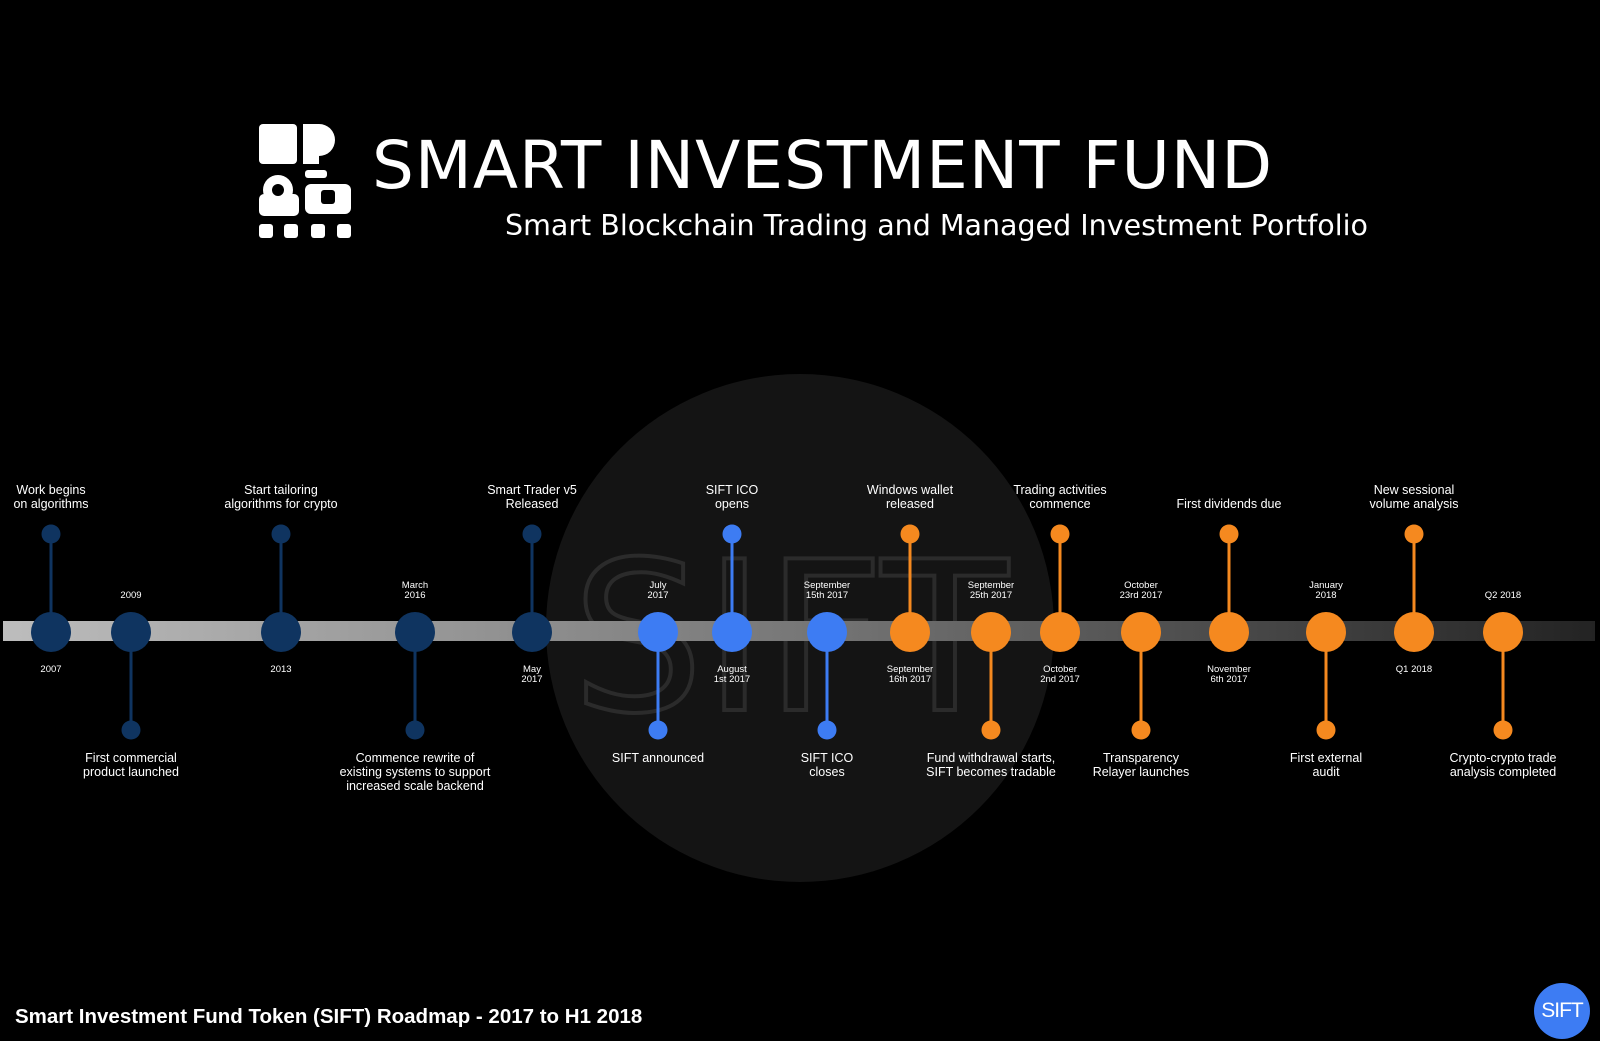 The width and height of the screenshot is (1600, 1041). Describe the element at coordinates (991, 772) in the screenshot. I see `milestone-event-label-line: SIFT becomes tradable` at that location.